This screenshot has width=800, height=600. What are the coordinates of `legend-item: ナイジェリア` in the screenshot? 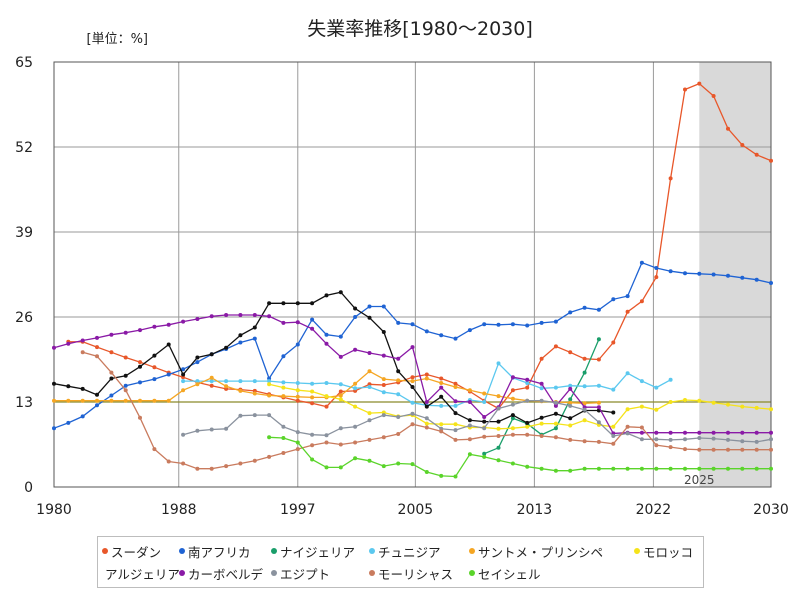 It's located at (320, 551).